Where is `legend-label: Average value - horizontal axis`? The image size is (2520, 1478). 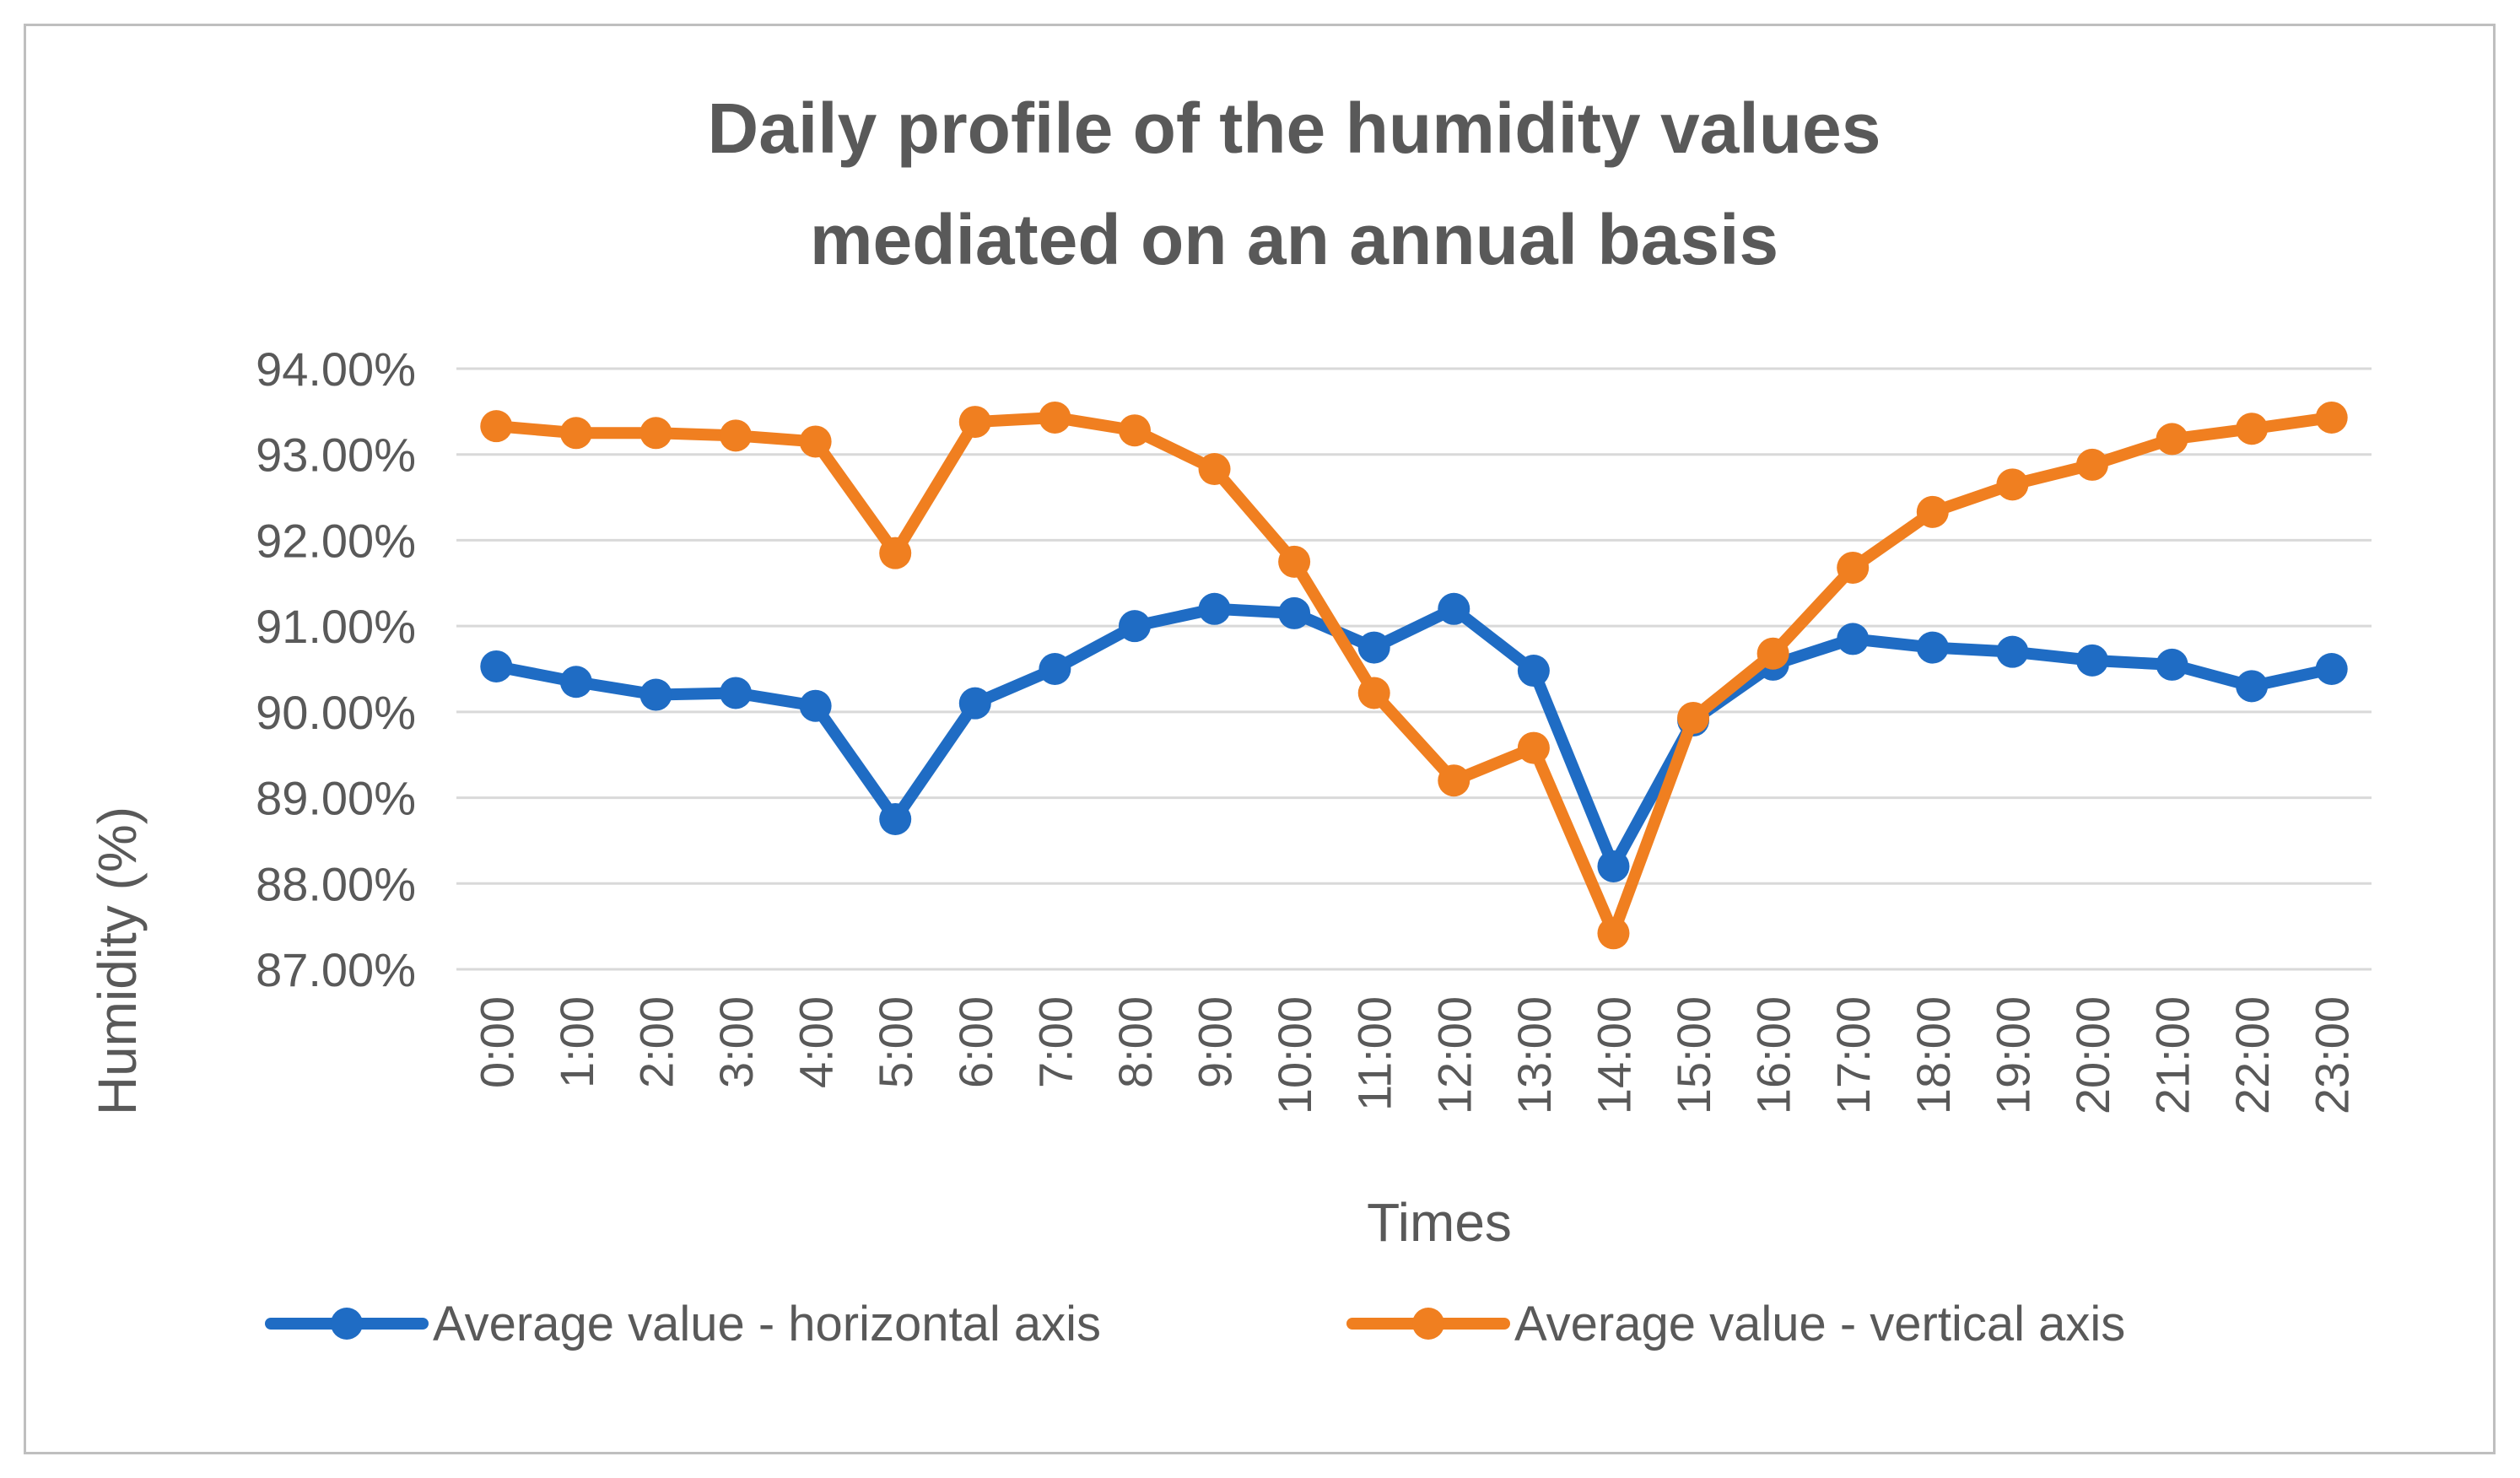 legend-label: Average value - horizontal axis is located at coordinates (767, 1324).